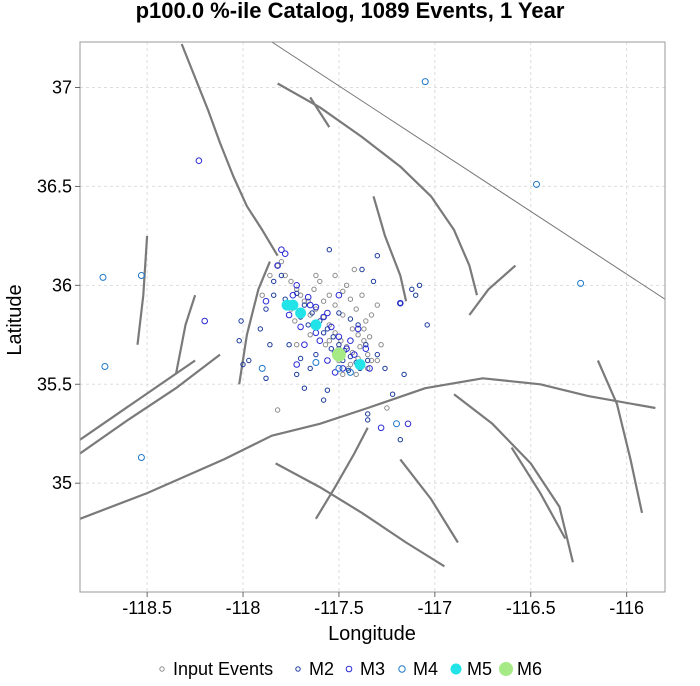 This screenshot has width=700, height=686. Describe the element at coordinates (62, 483) in the screenshot. I see `y-tick-label: 35` at that location.